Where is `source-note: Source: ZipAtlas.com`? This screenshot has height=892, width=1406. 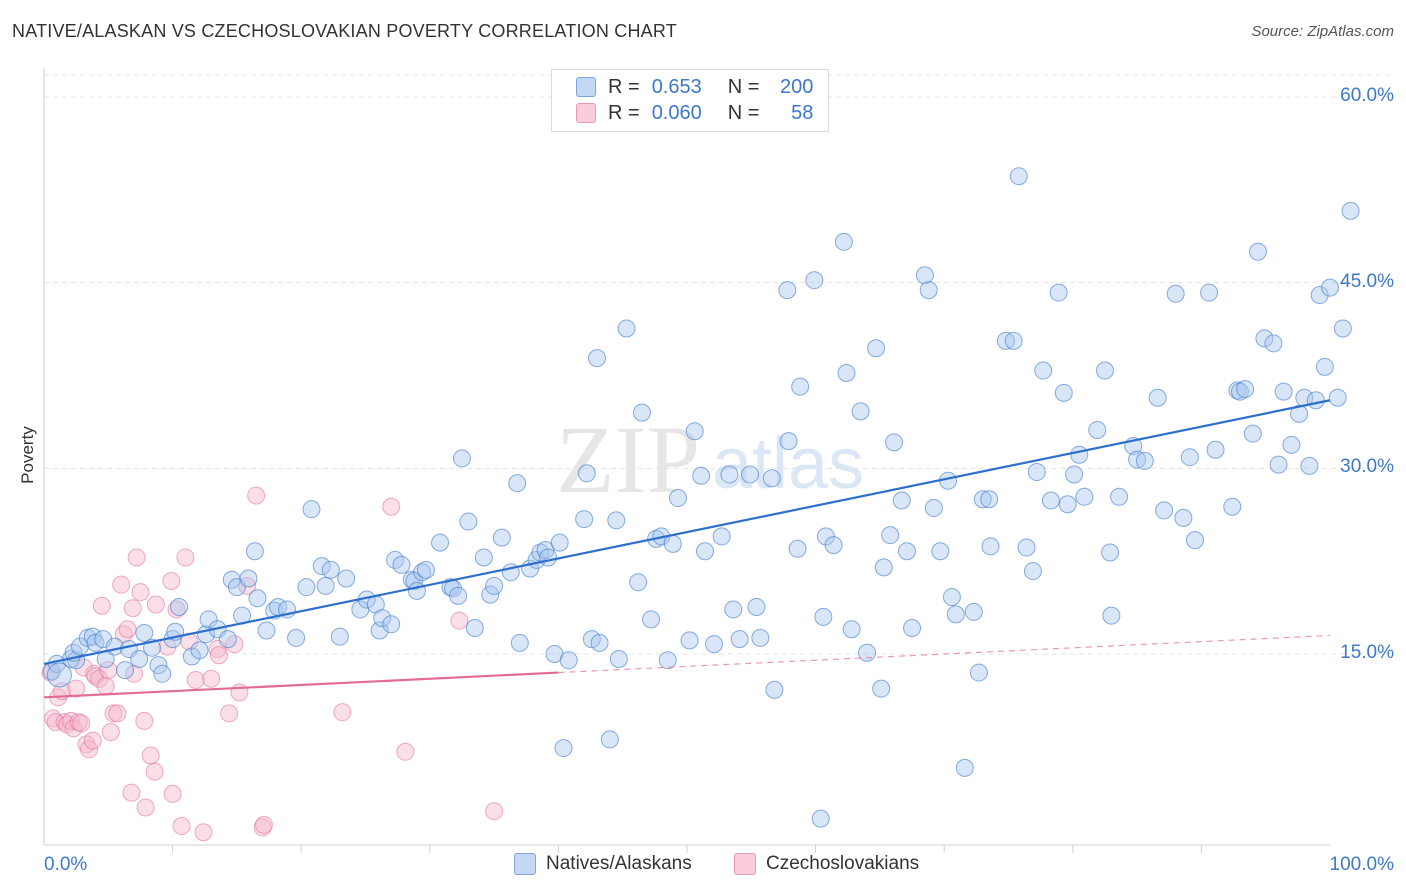
source-note: Source: ZipAtlas.com is located at coordinates (1322, 31).